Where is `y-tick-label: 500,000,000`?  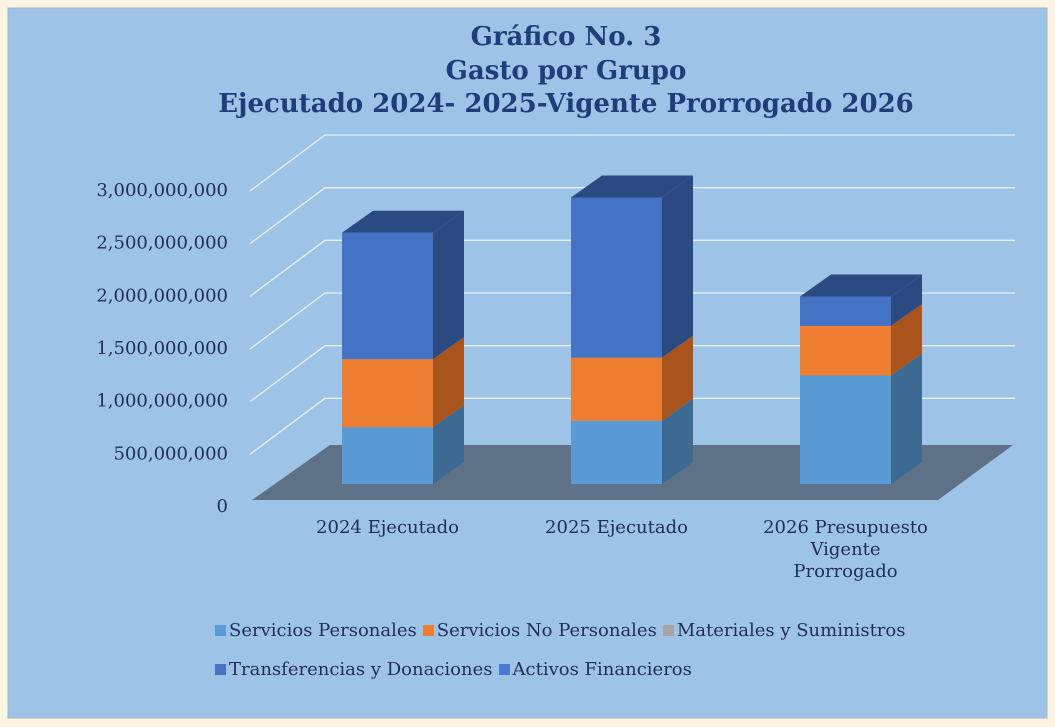 y-tick-label: 500,000,000 is located at coordinates (170, 453).